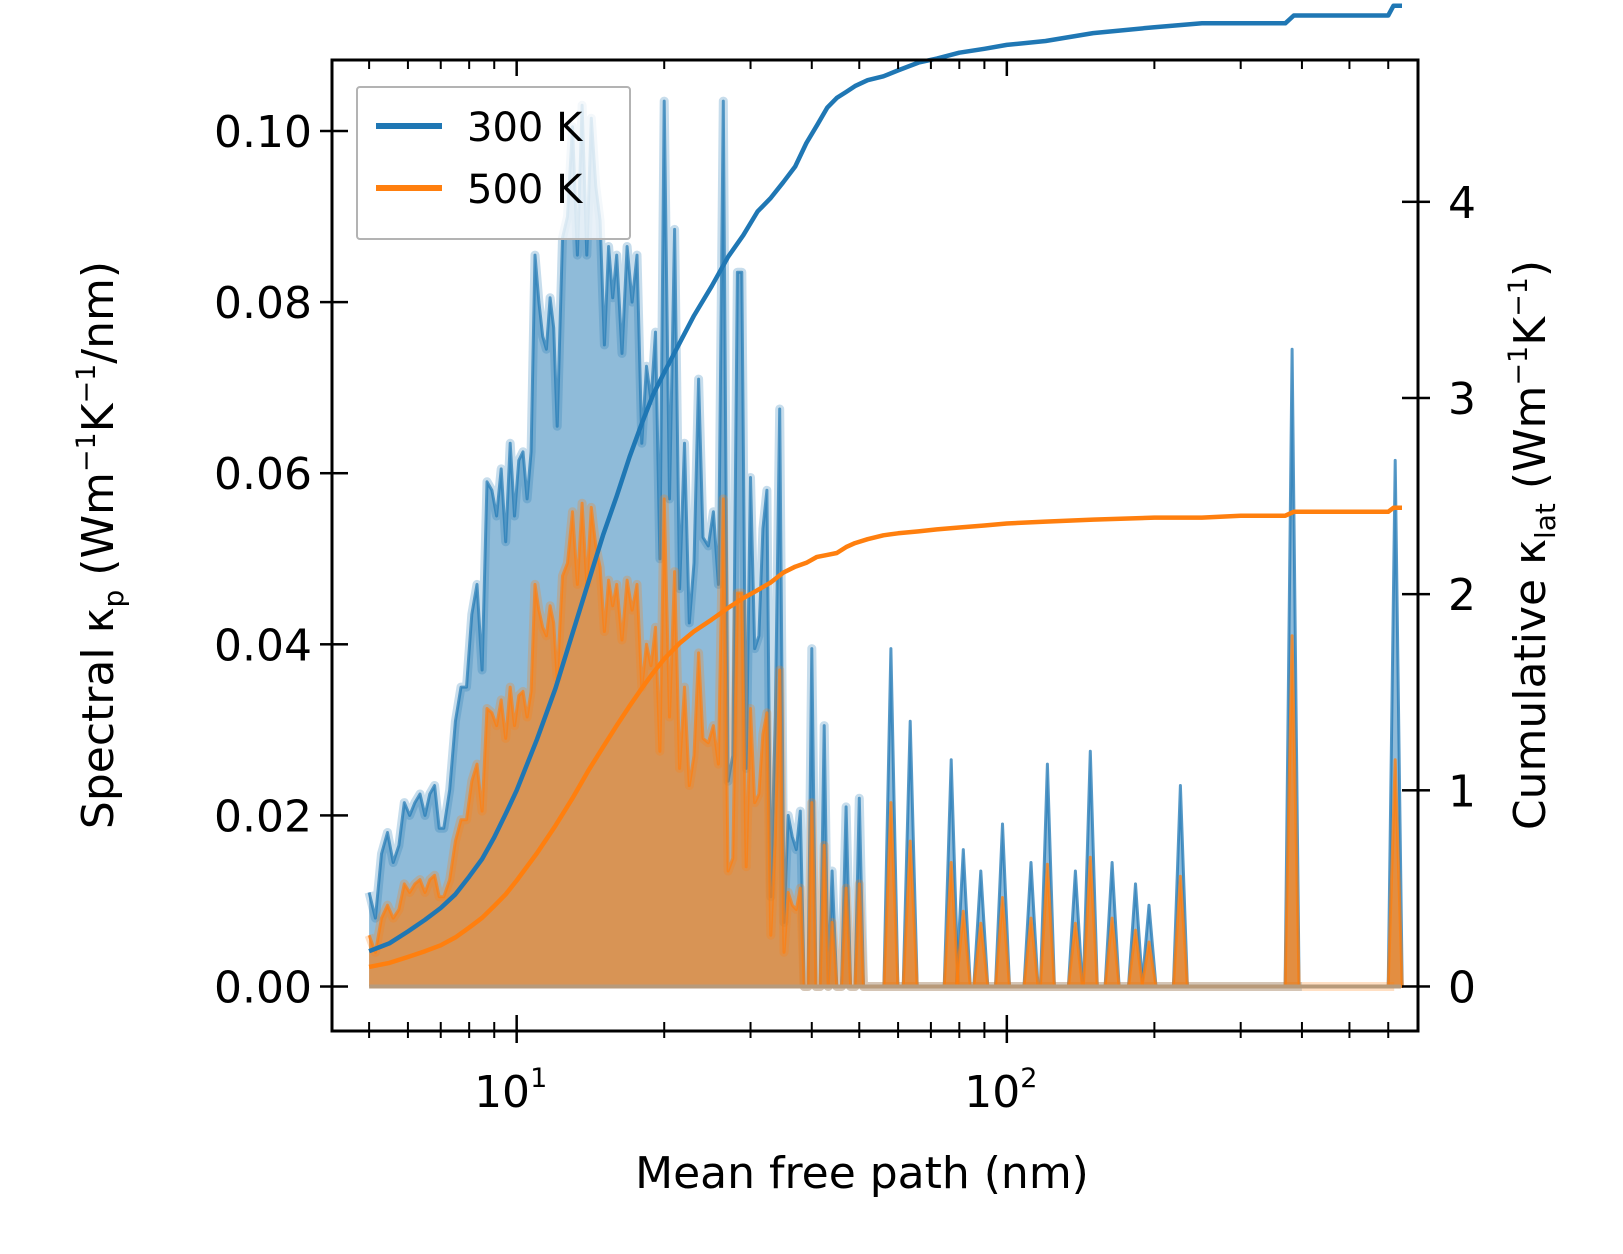  Describe the element at coordinates (1462, 987) in the screenshot. I see `y-right-tick-label: 0` at that location.